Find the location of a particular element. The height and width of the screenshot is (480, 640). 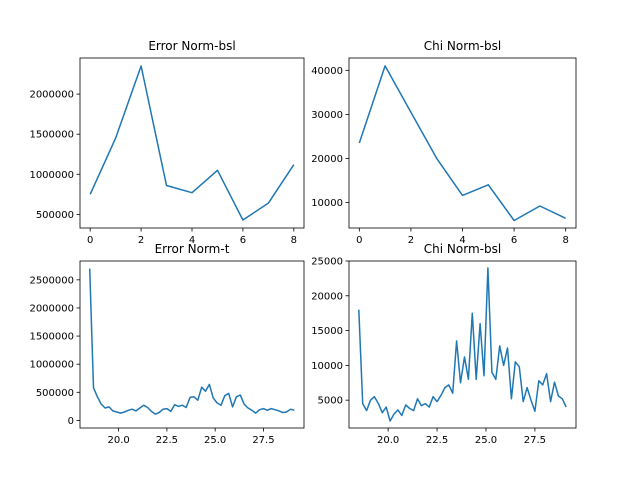

y-tick-label: 0 is located at coordinates (71, 421).